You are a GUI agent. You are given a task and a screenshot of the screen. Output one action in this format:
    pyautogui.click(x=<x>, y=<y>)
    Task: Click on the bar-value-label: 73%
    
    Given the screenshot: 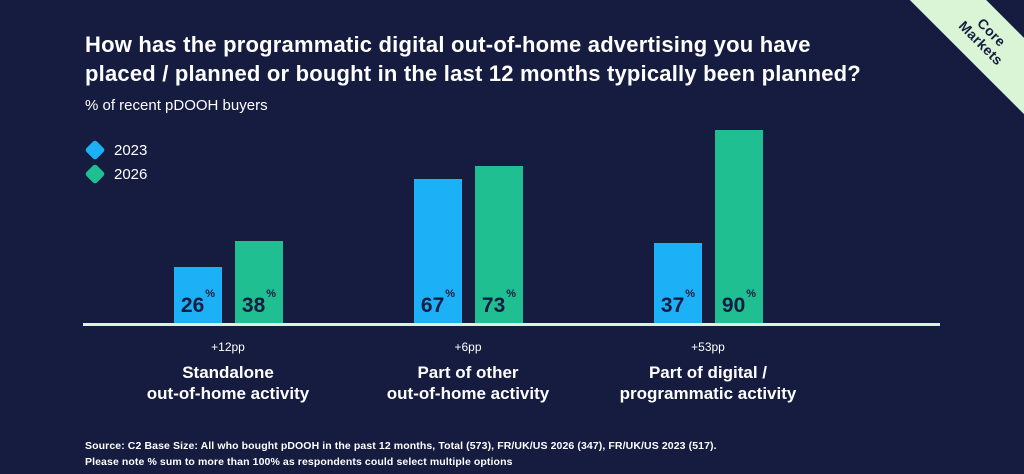 What is the action you would take?
    pyautogui.click(x=499, y=302)
    